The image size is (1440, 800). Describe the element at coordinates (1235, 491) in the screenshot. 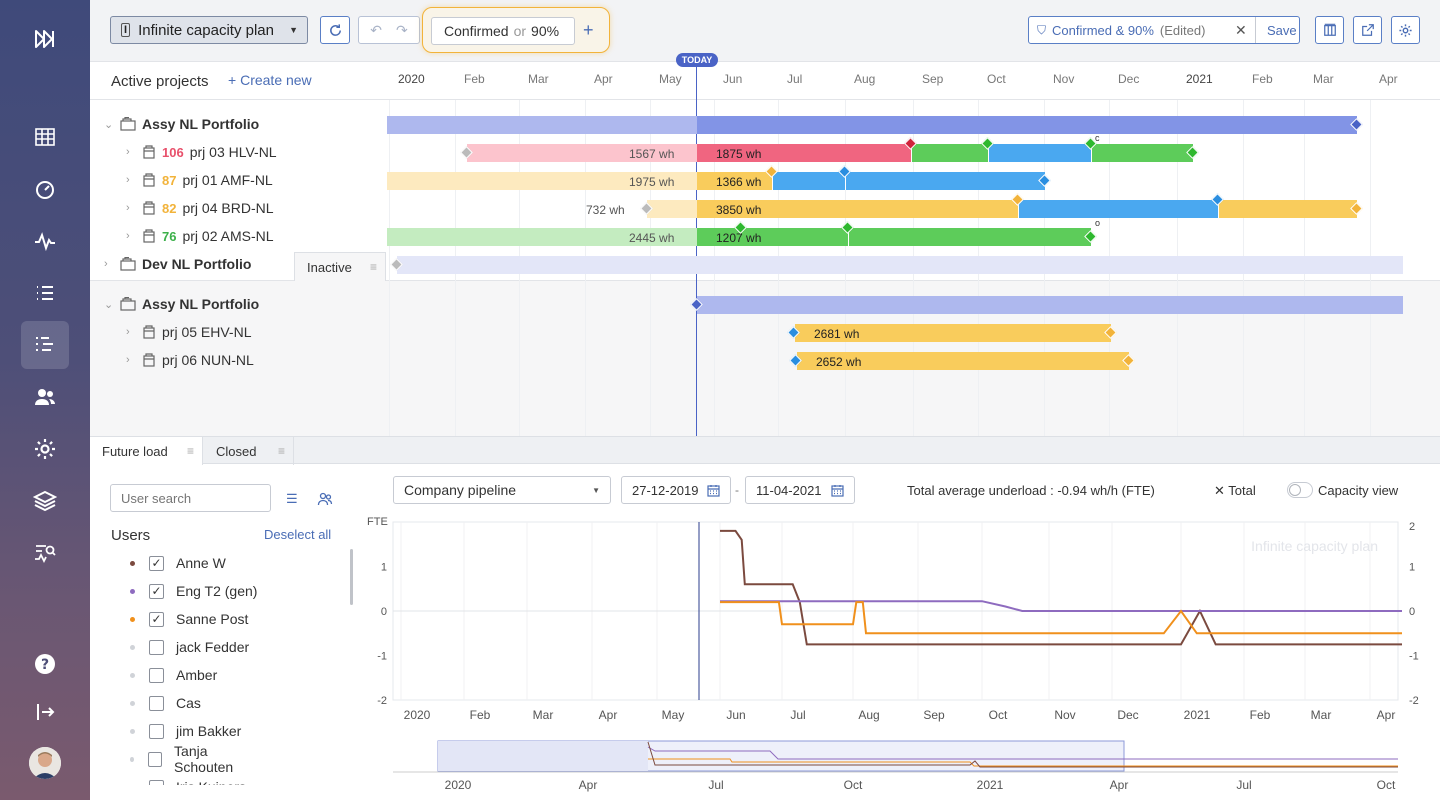

I see `total-toggle: ✕ Total` at that location.